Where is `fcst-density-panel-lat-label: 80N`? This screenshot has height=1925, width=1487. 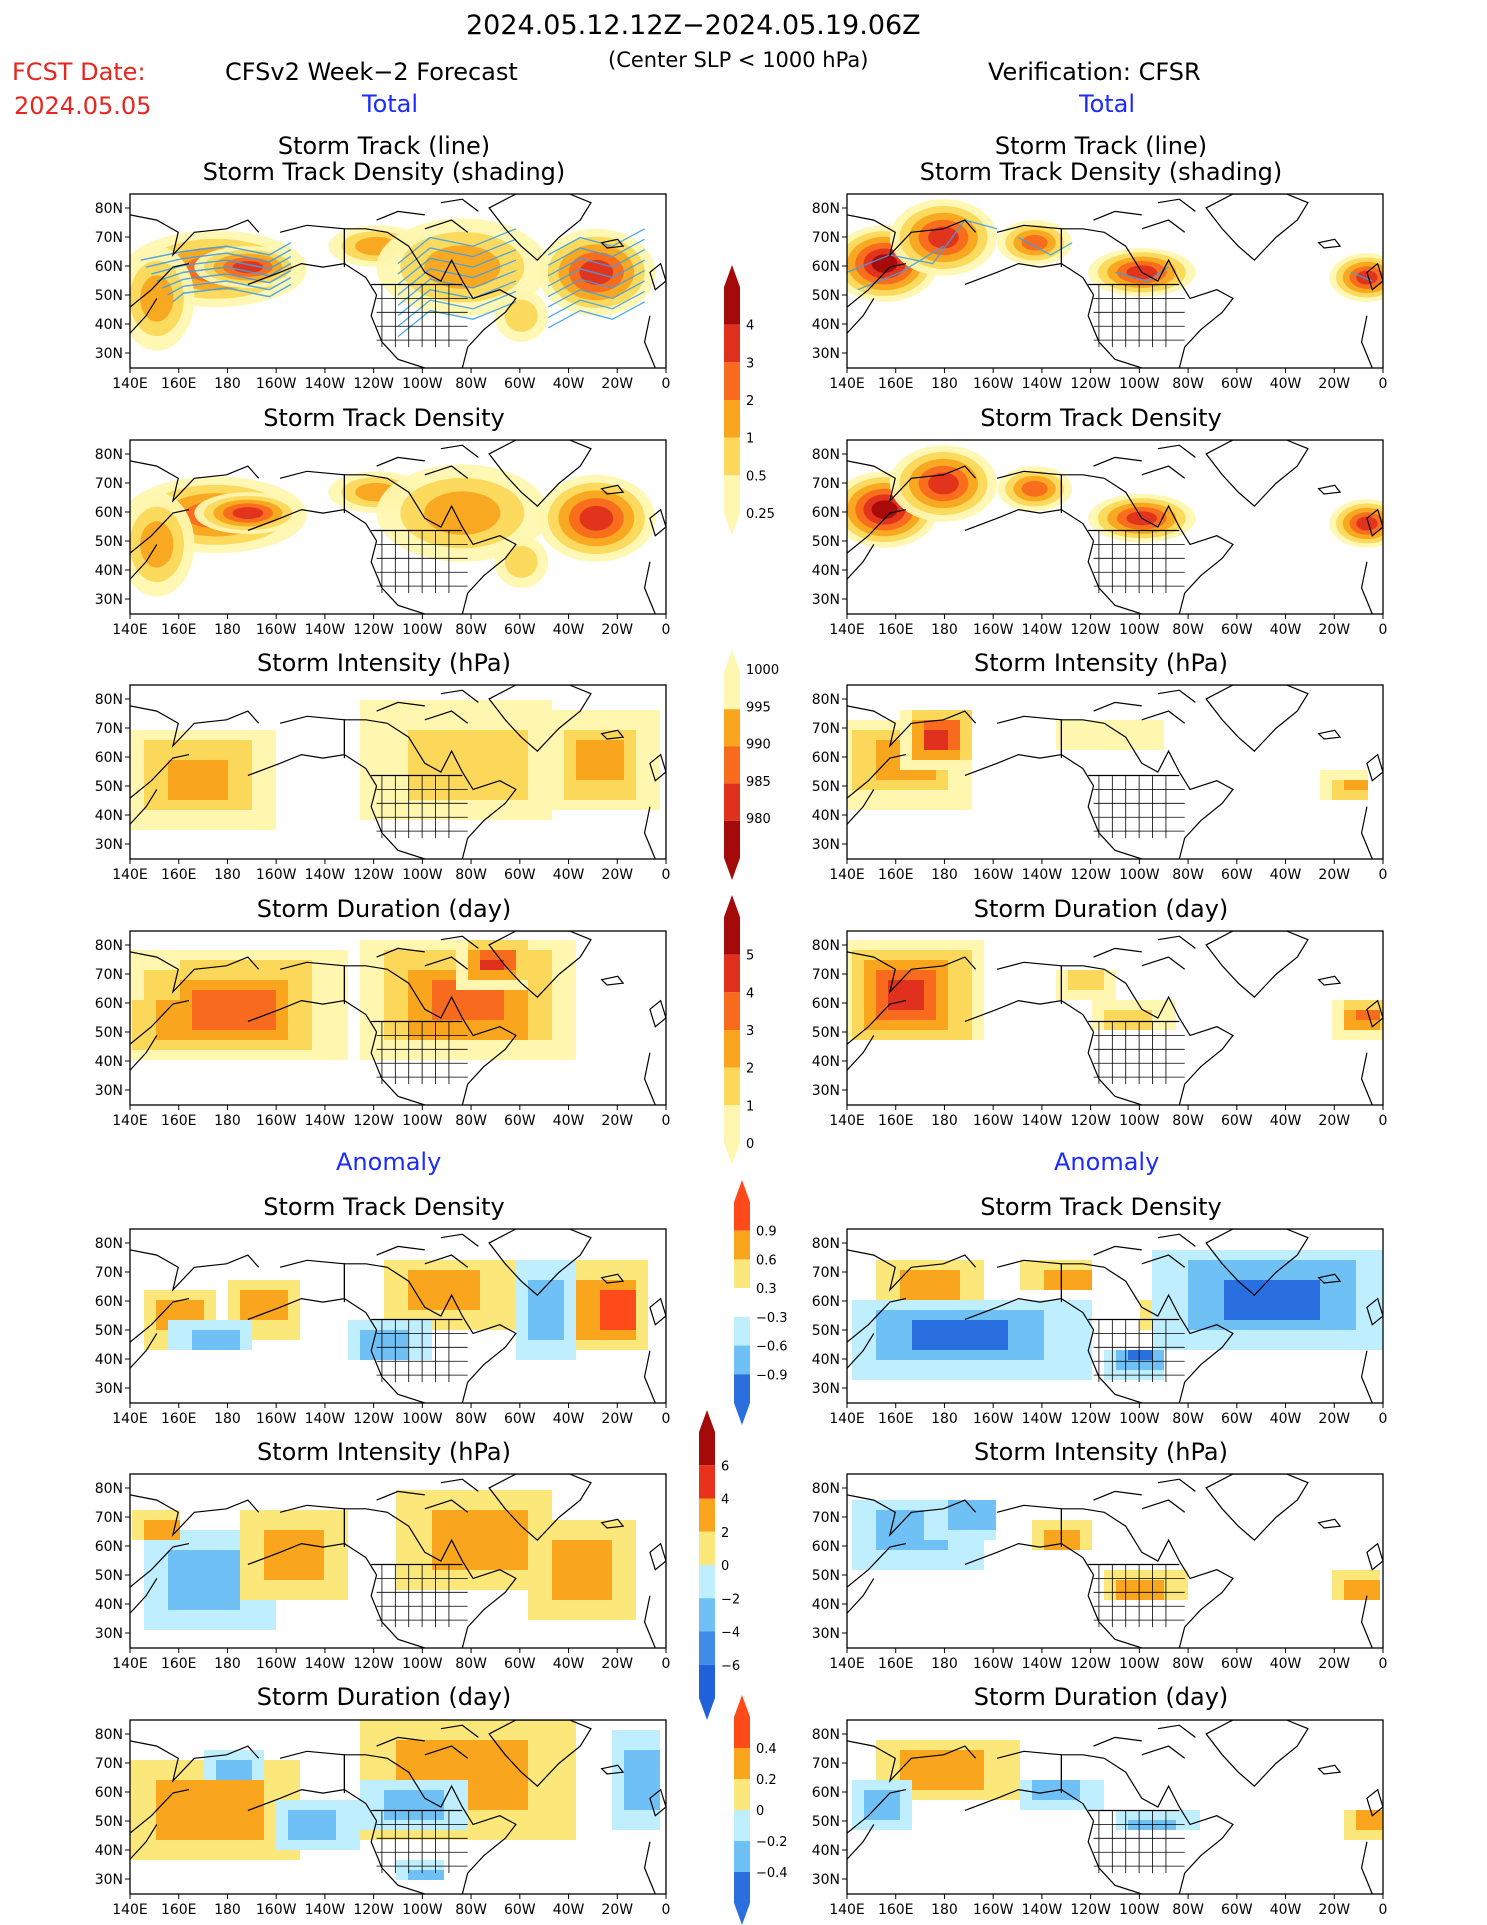
fcst-density-panel-lat-label: 80N is located at coordinates (109, 455).